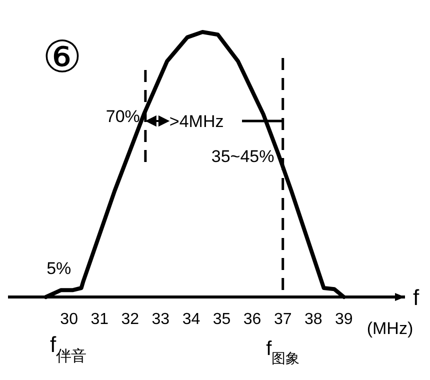  Describe the element at coordinates (221, 319) in the screenshot. I see `x-tick: 35` at that location.